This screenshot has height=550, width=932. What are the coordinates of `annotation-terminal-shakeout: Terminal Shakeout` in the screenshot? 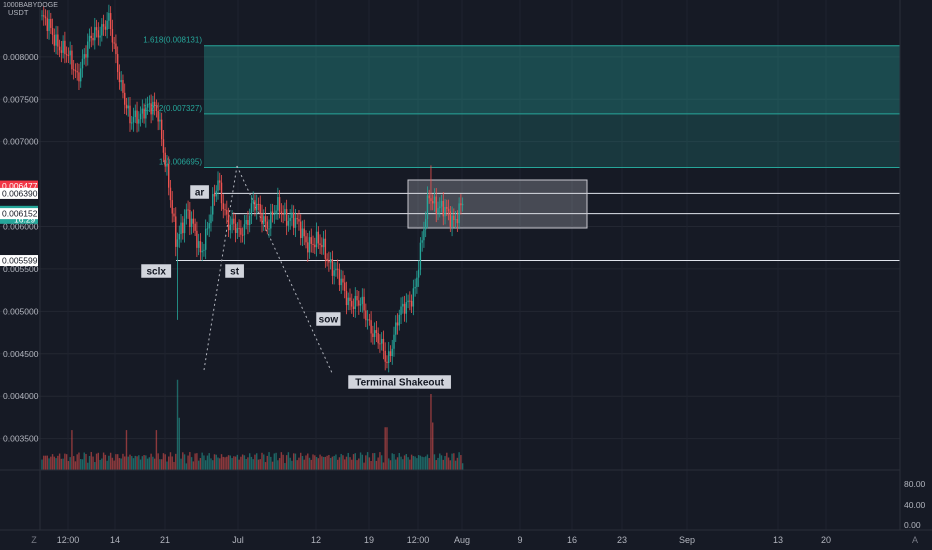 It's located at (399, 382).